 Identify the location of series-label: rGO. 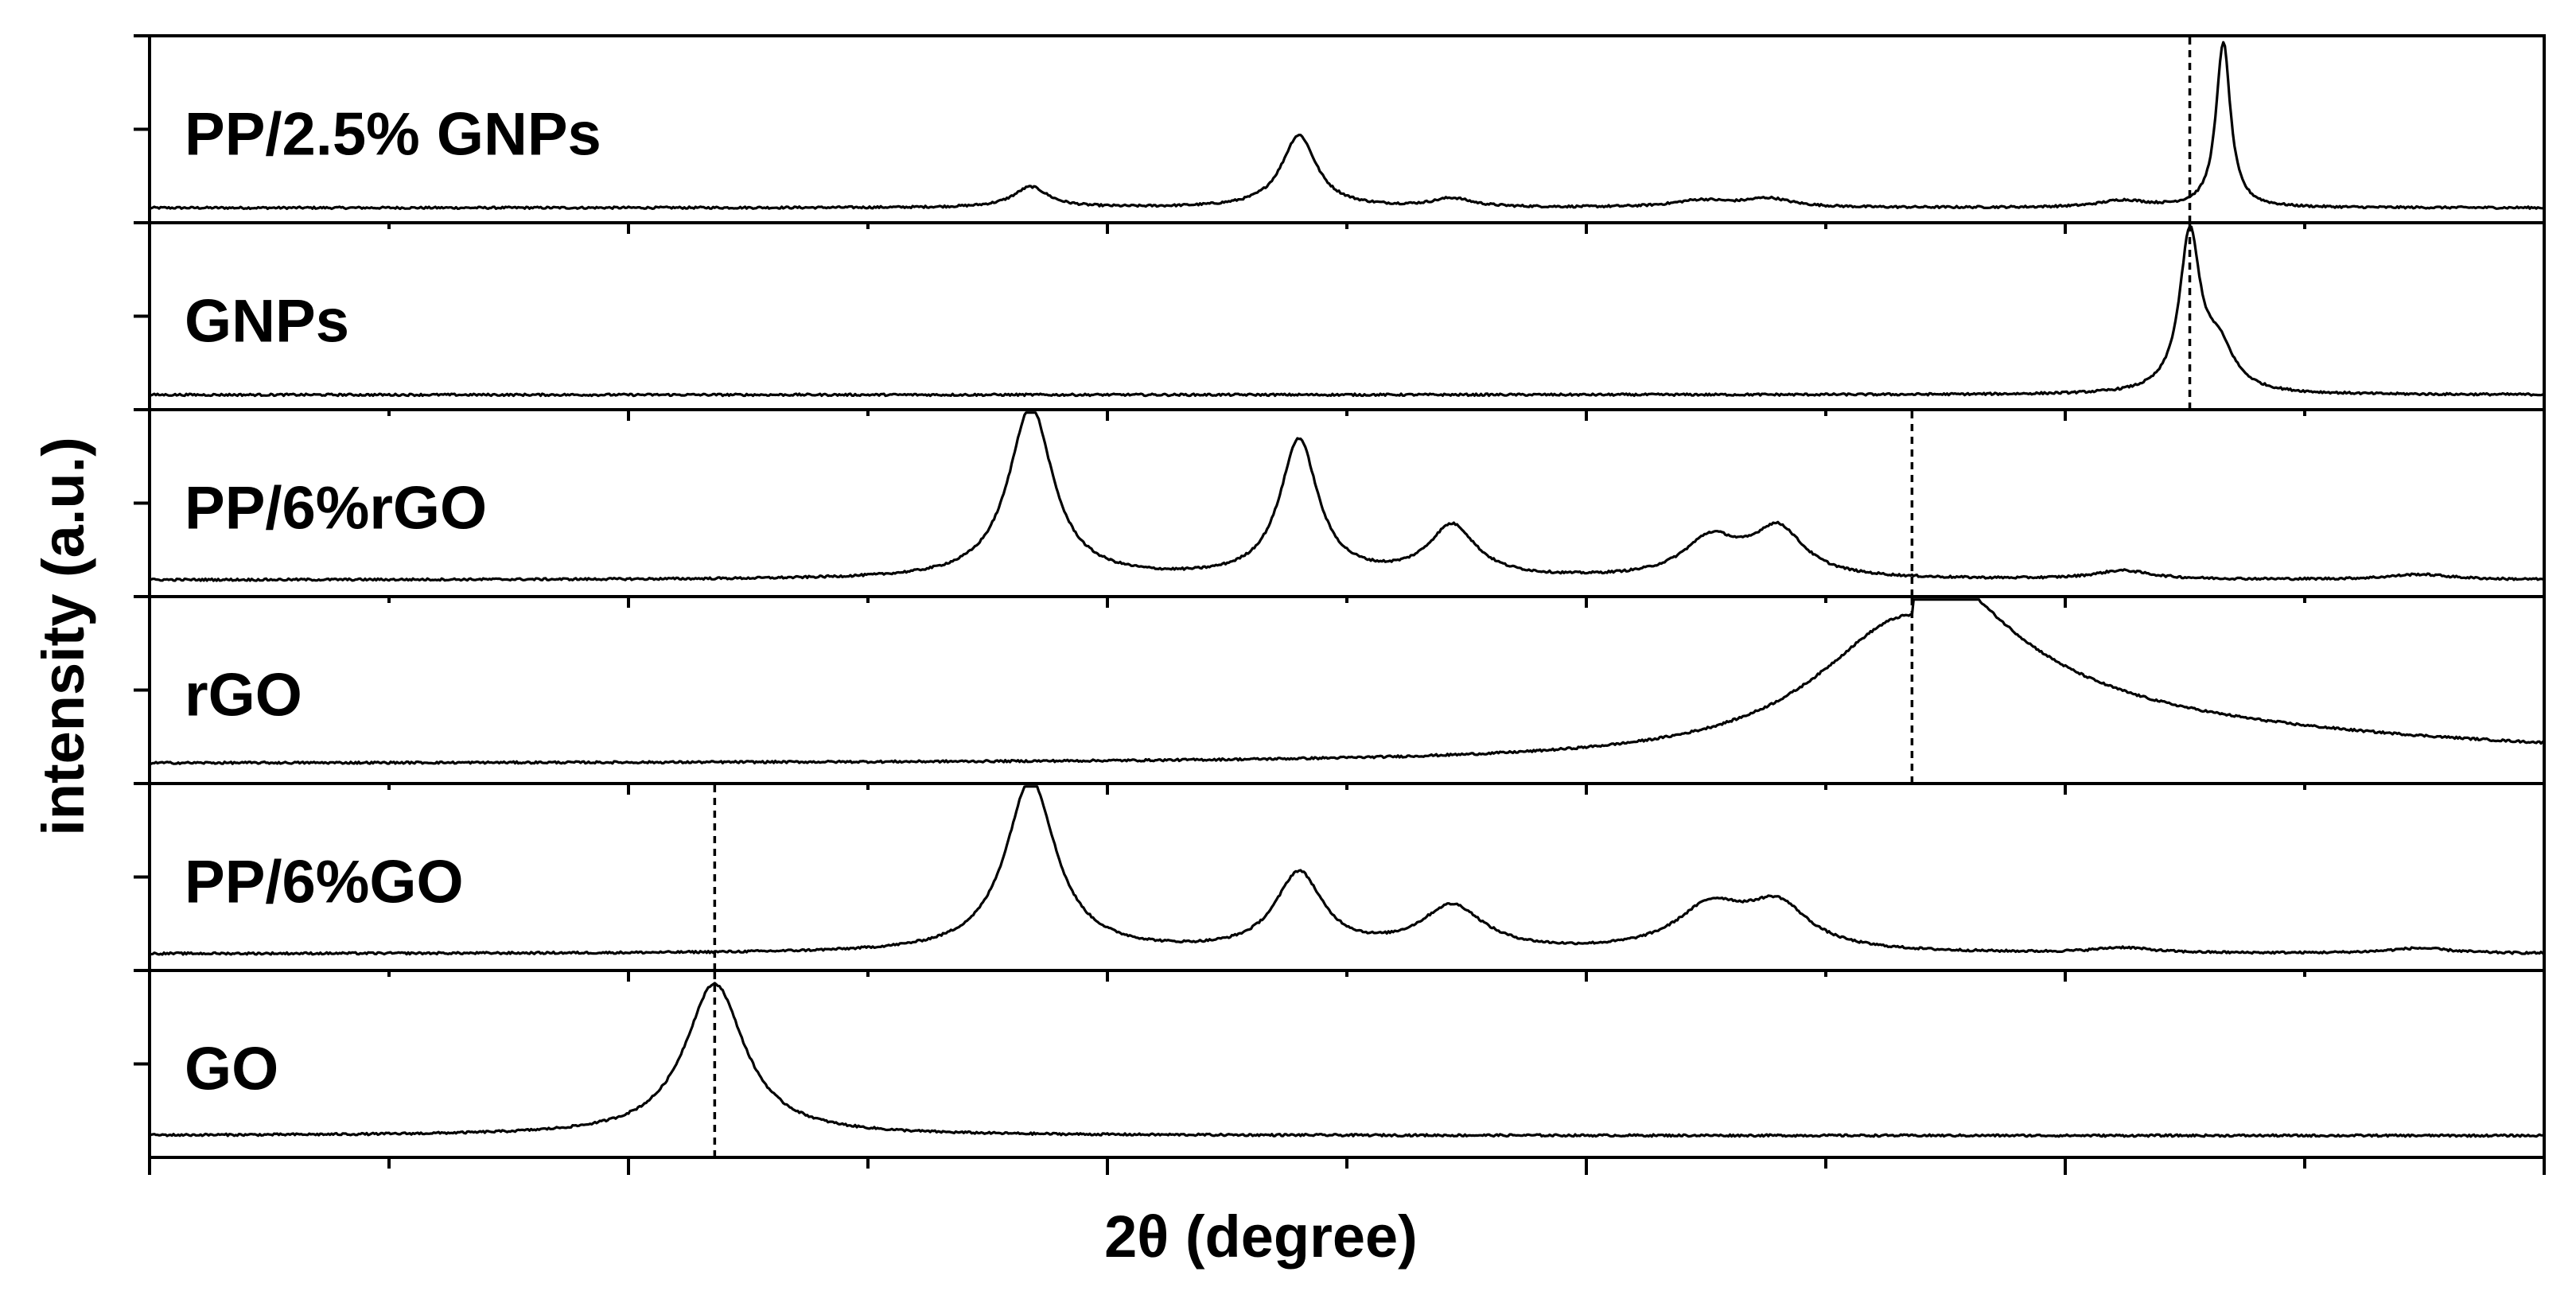
(244, 695).